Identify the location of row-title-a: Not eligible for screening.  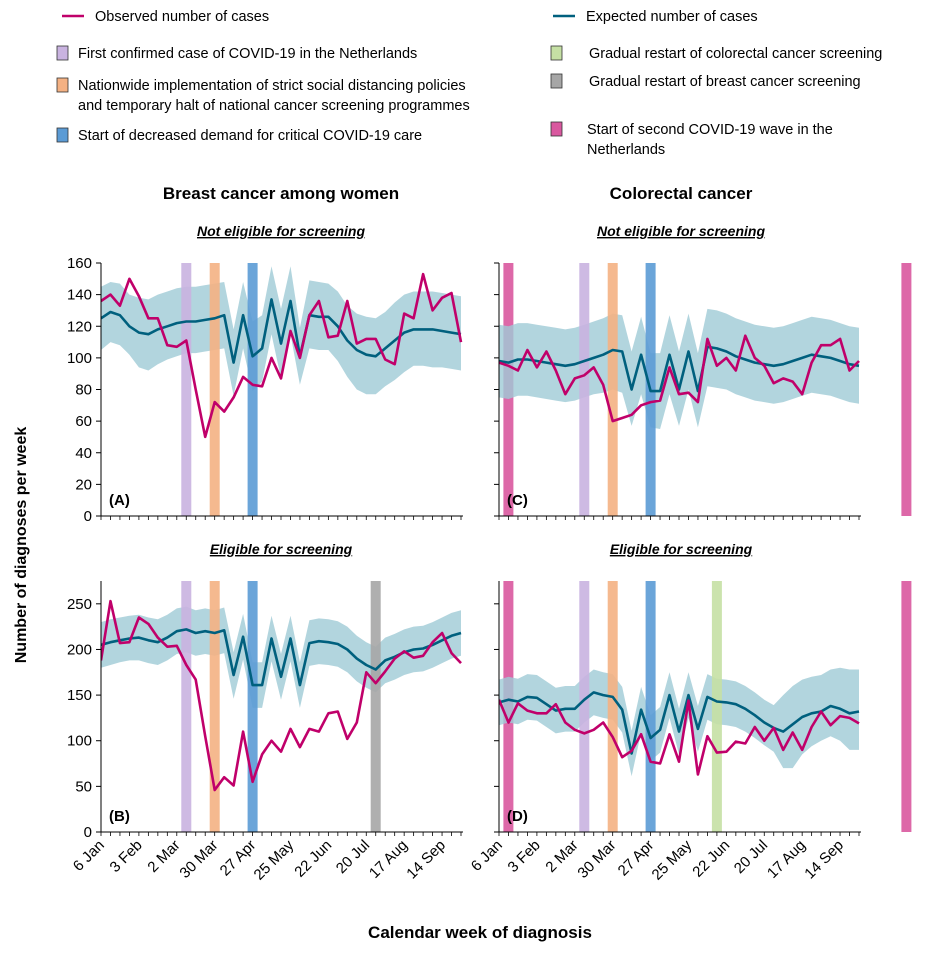
(281, 231).